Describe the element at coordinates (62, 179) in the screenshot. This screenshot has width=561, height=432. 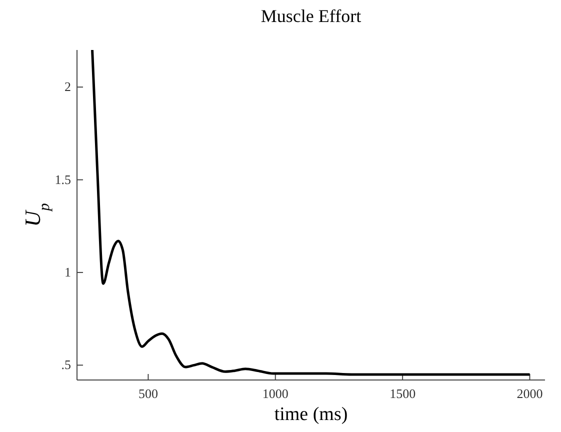
I see `y-tick-label: 1.5` at that location.